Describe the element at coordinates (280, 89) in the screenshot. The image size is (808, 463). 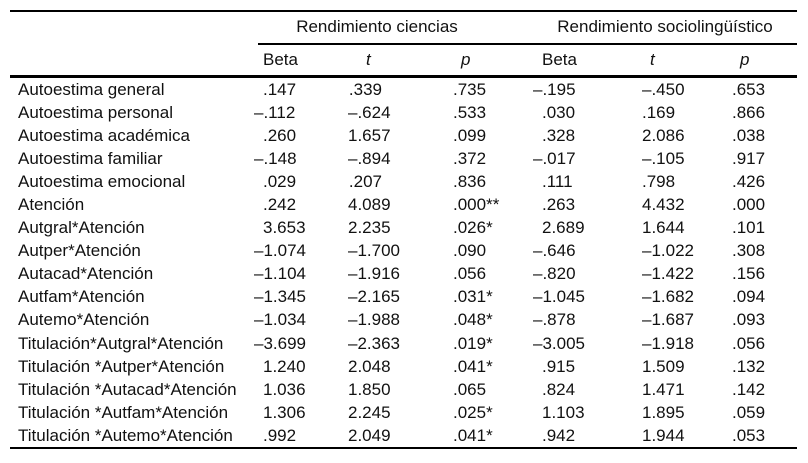
I see `beta-ciencias-value: .147` at that location.